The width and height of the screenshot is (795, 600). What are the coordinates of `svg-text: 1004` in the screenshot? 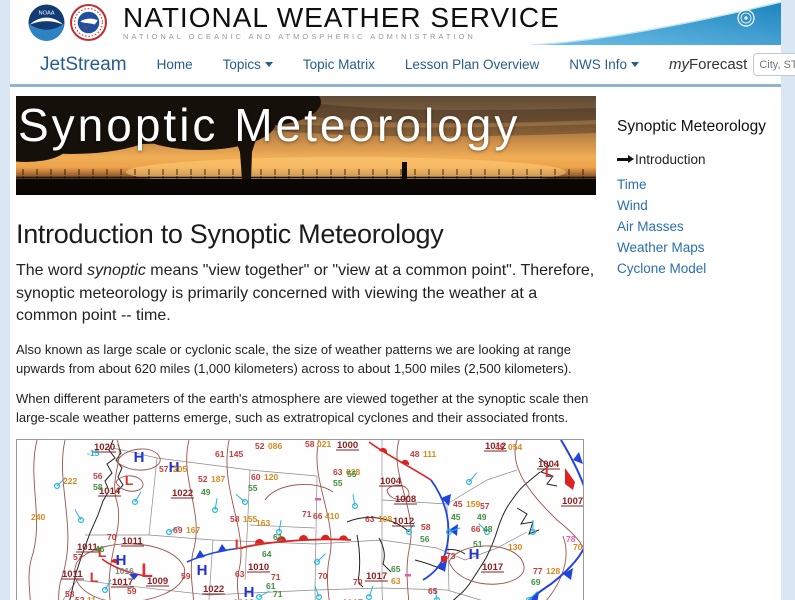 It's located at (549, 464).